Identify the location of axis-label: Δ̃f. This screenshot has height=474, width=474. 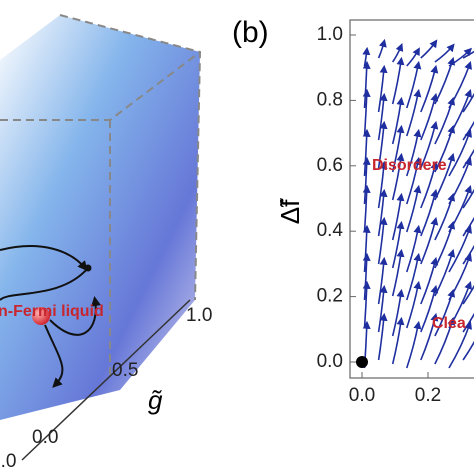
(290, 211).